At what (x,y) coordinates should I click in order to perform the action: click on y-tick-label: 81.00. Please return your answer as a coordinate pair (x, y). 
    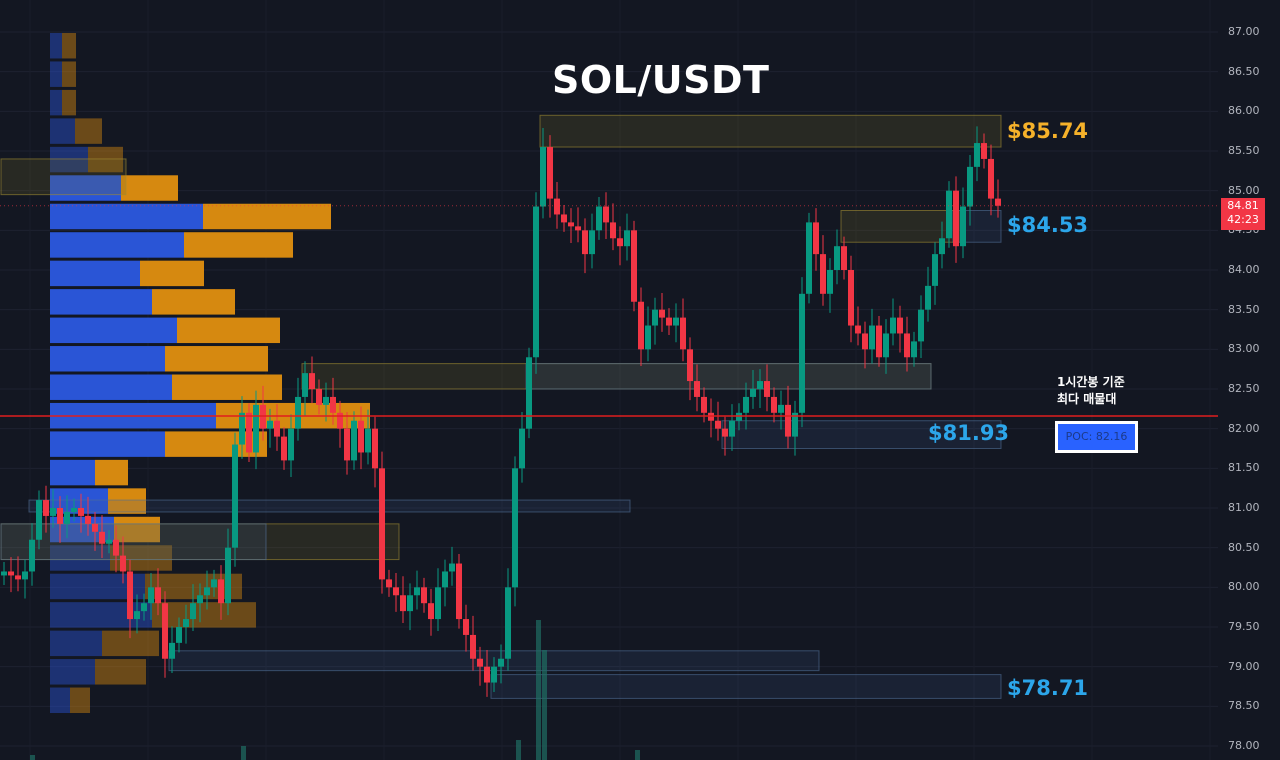
    Looking at the image, I should click on (1244, 507).